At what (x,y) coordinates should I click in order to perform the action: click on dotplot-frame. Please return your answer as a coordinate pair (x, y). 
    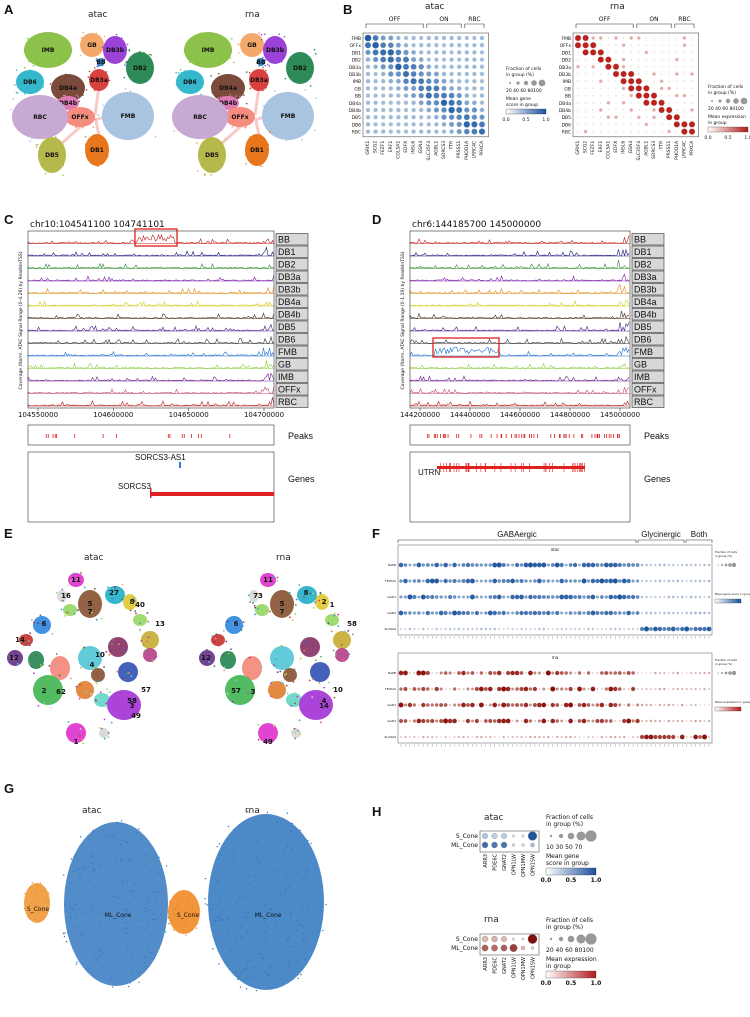
    Looking at the image, I should click on (635, 85).